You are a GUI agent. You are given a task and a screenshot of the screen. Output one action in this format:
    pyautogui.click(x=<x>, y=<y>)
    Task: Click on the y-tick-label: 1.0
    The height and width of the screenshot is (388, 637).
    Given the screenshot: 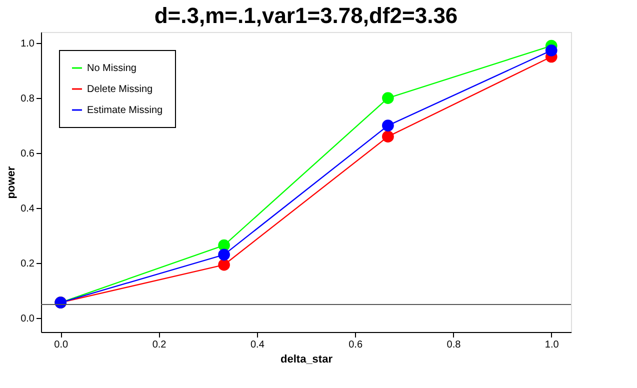 What is the action you would take?
    pyautogui.click(x=27, y=44)
    